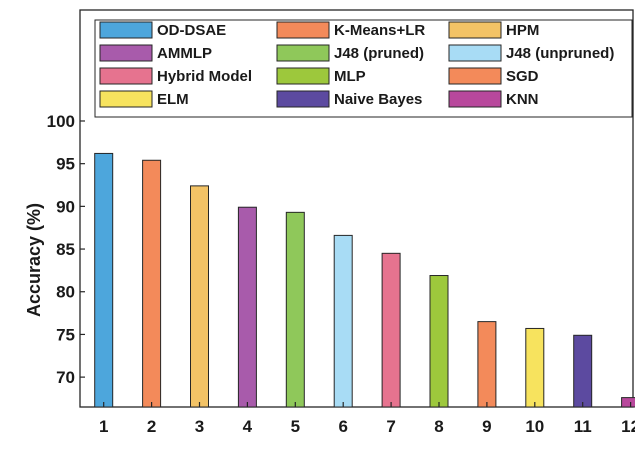 This screenshot has width=635, height=464. I want to click on y-tick-label: 100, so click(61, 121).